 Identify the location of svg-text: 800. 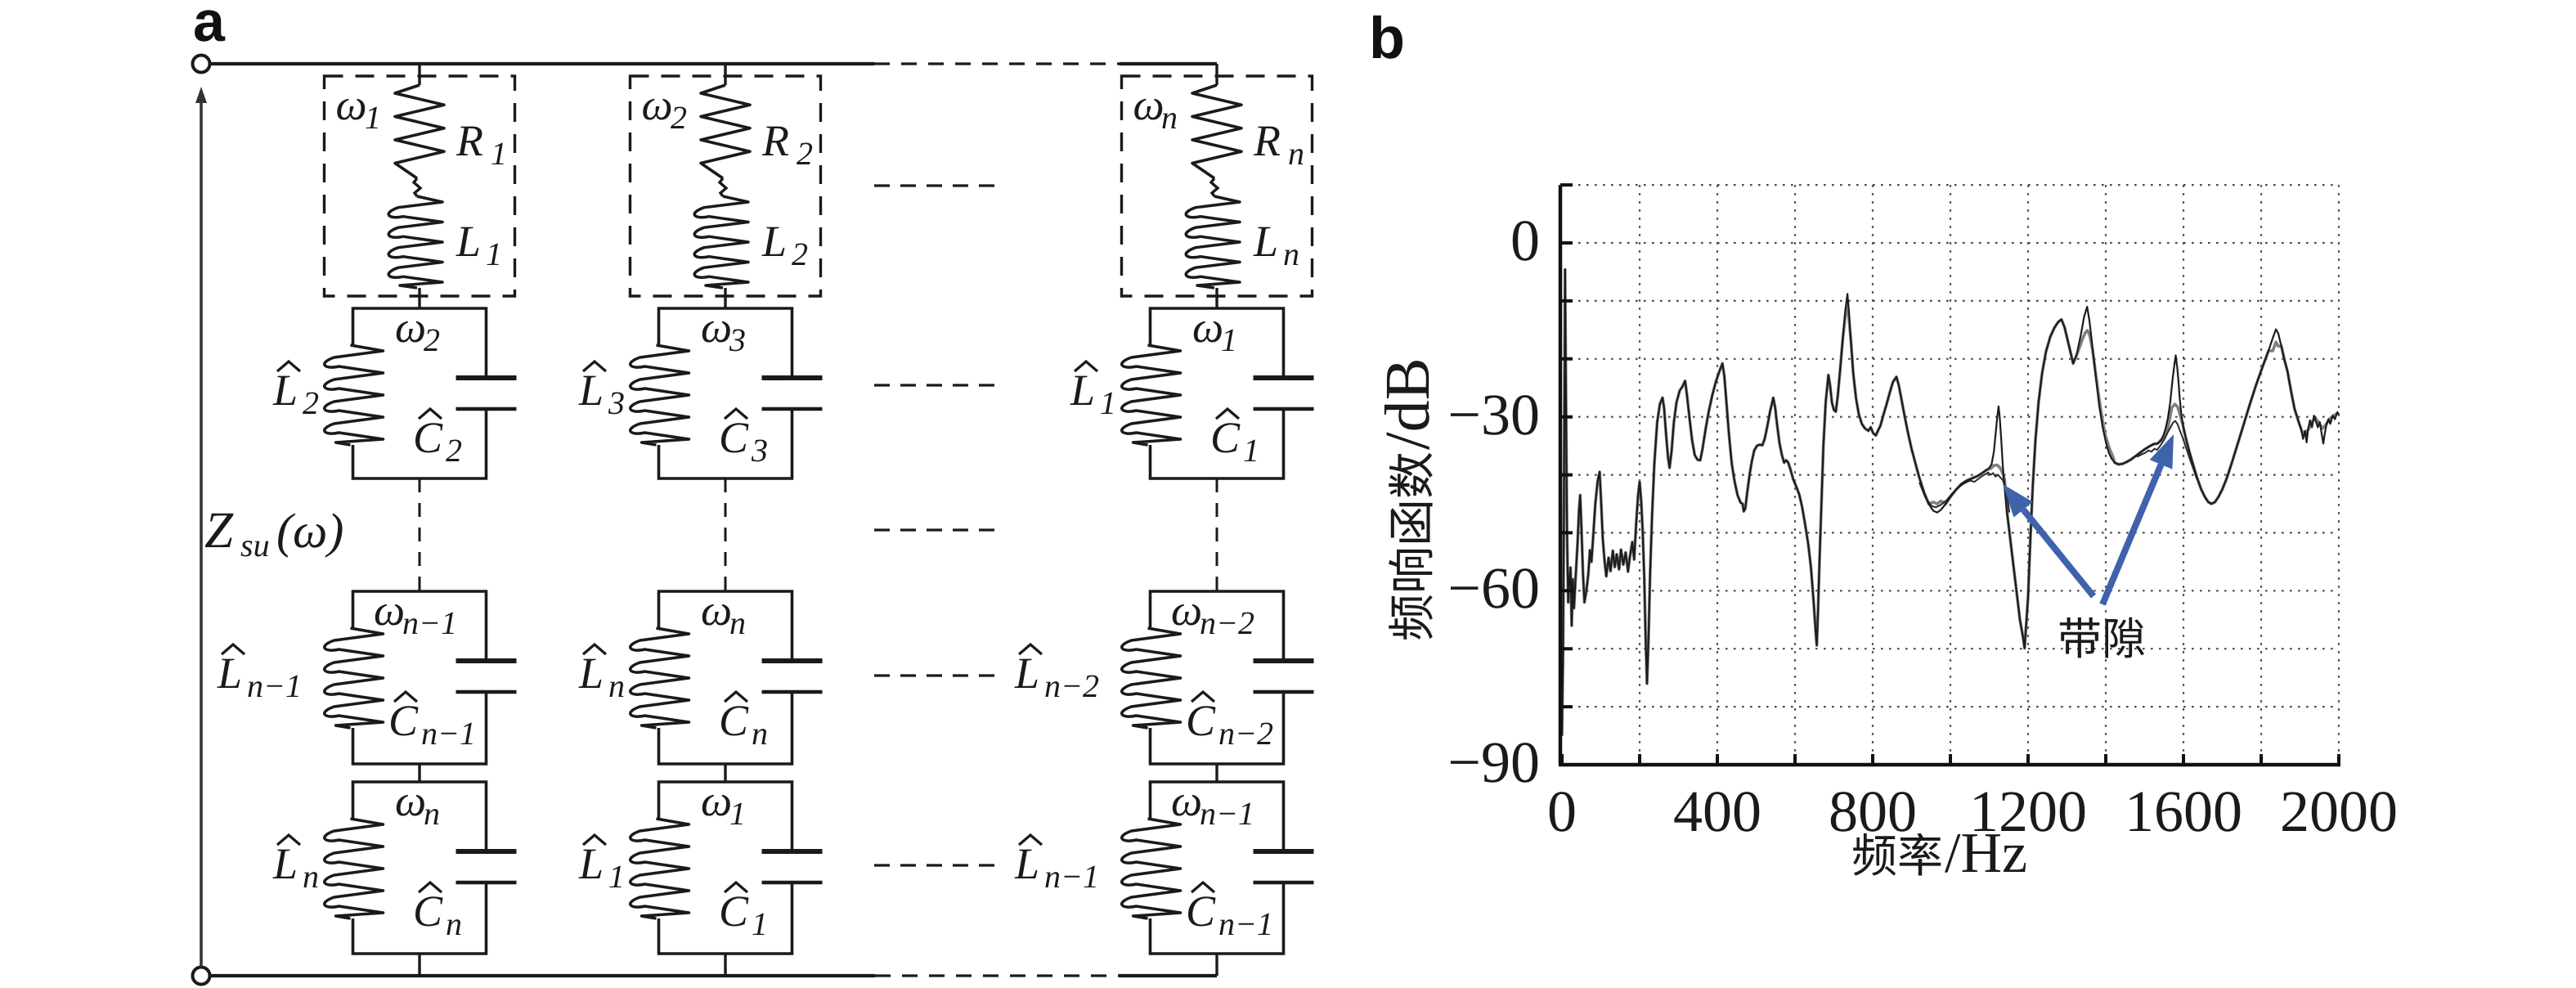
(1873, 811).